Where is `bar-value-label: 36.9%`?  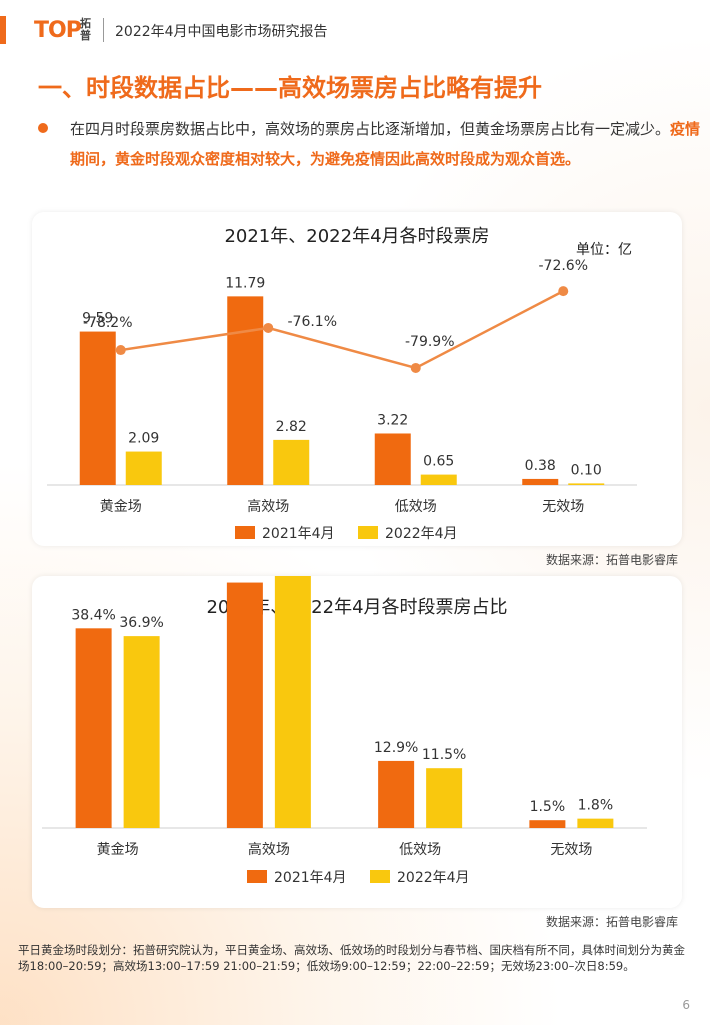
bar-value-label: 36.9% is located at coordinates (141, 623).